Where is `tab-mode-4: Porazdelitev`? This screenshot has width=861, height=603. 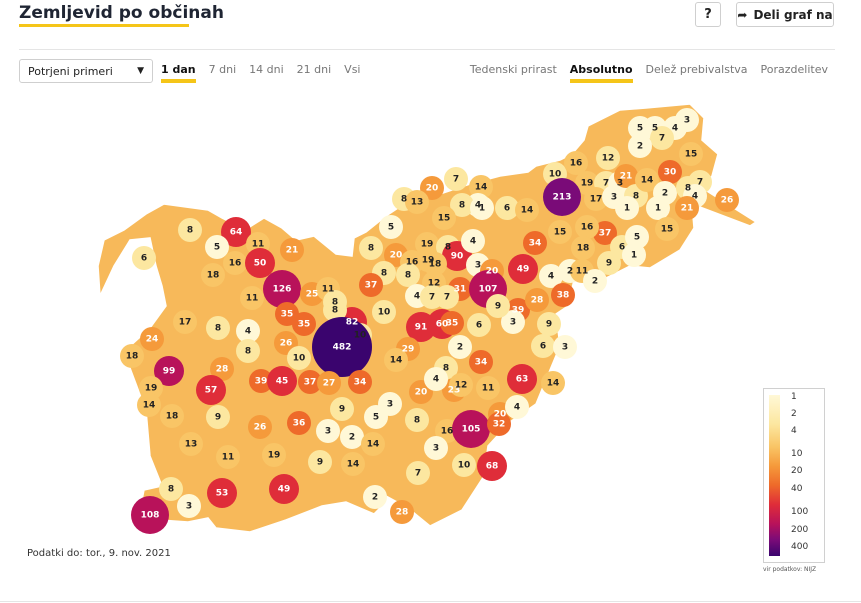
tab-mode-4: Porazdelitev is located at coordinates (794, 69).